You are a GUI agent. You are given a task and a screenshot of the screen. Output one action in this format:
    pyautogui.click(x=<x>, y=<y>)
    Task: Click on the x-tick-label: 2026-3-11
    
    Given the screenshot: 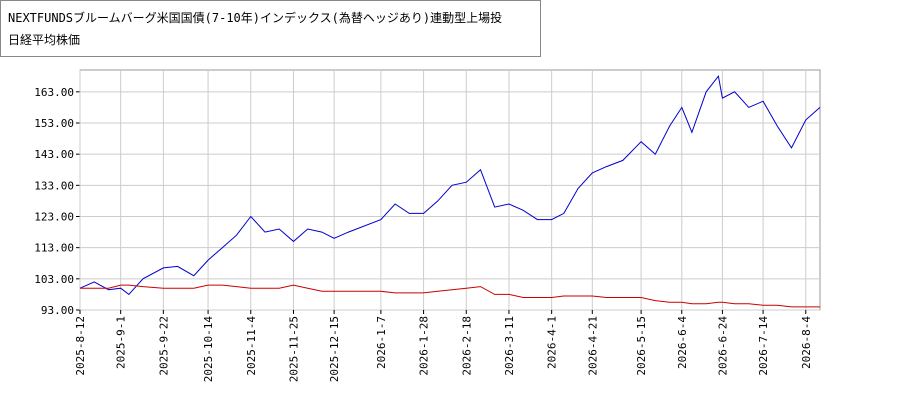 What is the action you would take?
    pyautogui.click(x=509, y=346)
    